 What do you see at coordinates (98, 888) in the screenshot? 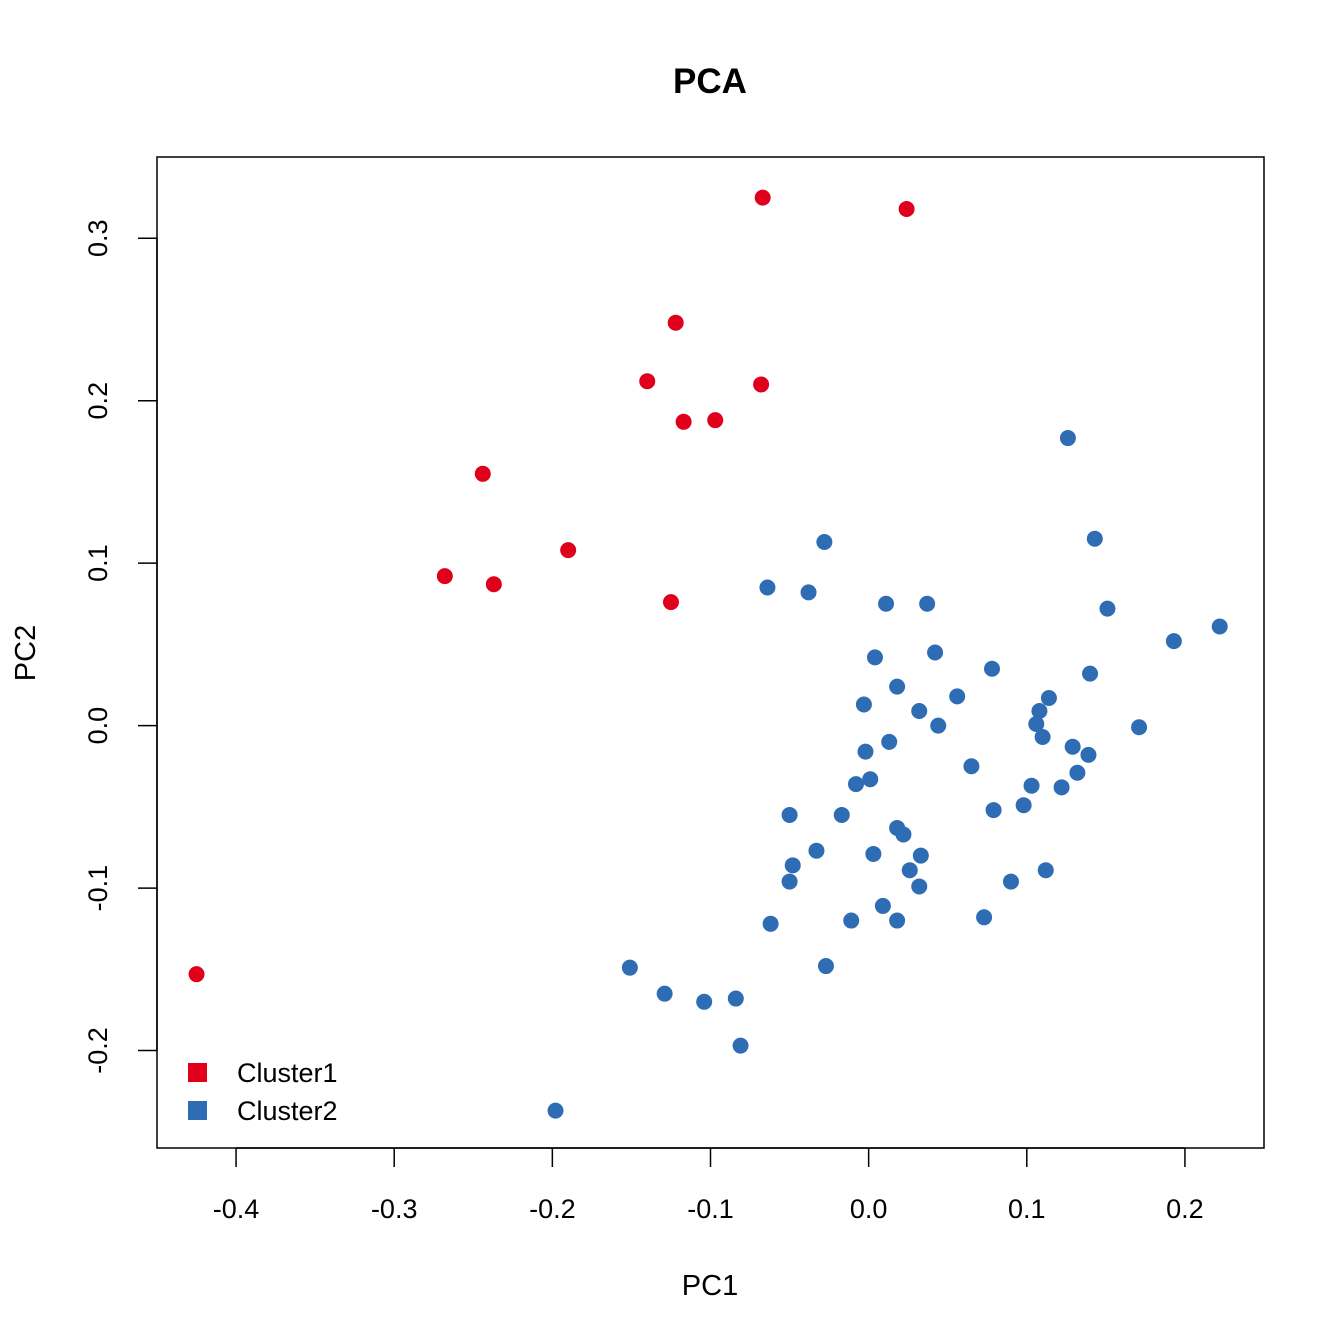
I see `y-tick-label: -0.1` at bounding box center [98, 888].